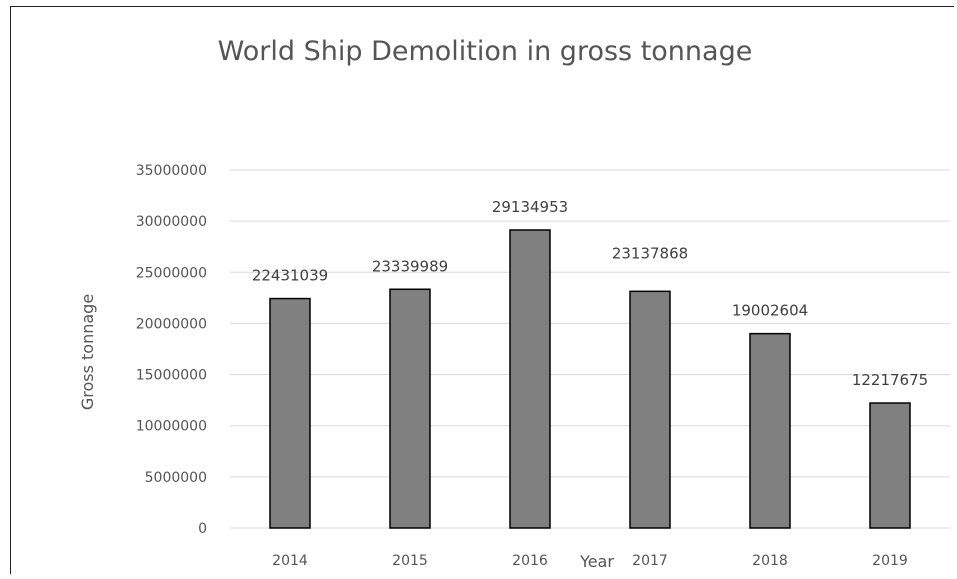 Image resolution: width=957 pixels, height=579 pixels. Describe the element at coordinates (650, 409) in the screenshot. I see `bar-2017` at that location.